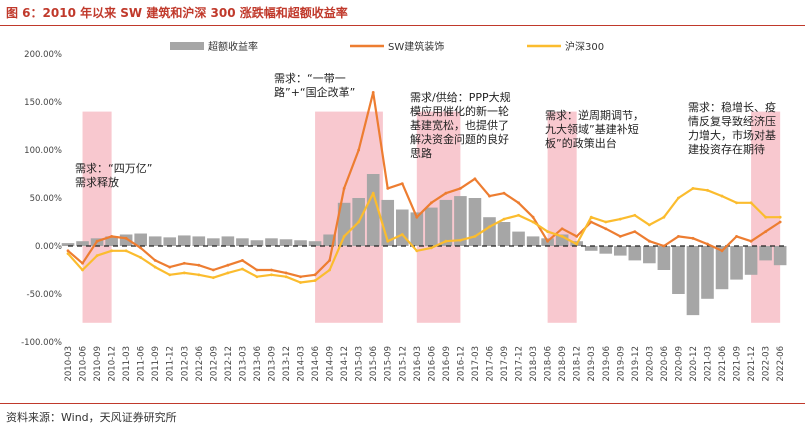  What do you see at coordinates (490, 364) in the screenshot?
I see `x-tick-label: 2017-06` at bounding box center [490, 364].